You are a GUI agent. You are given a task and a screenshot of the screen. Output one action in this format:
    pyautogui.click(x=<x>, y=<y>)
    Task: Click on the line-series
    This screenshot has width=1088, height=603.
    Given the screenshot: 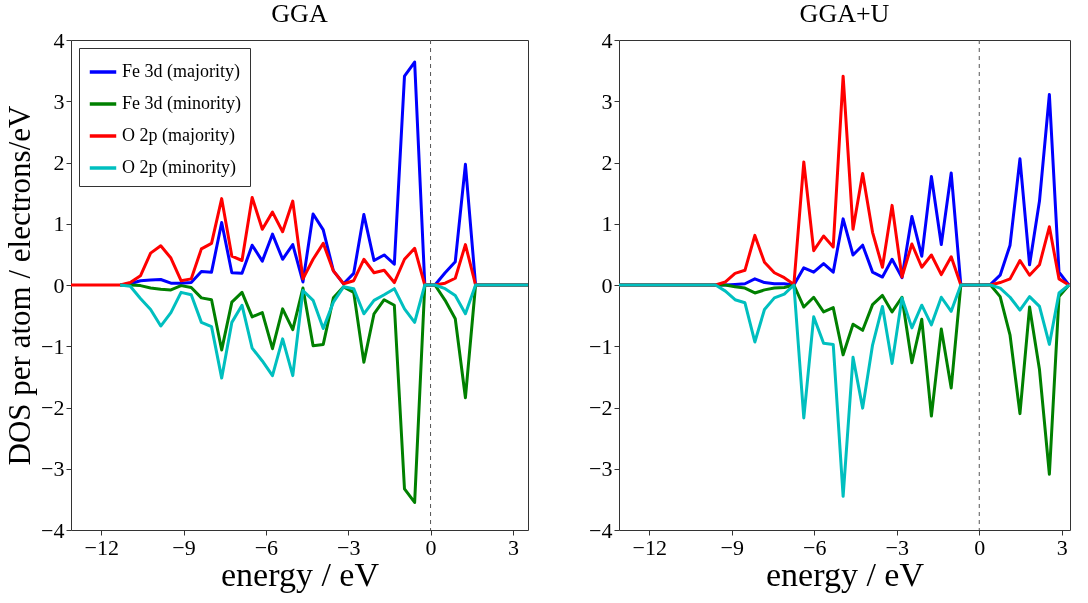 What is the action you would take?
    pyautogui.click(x=324, y=331)
    